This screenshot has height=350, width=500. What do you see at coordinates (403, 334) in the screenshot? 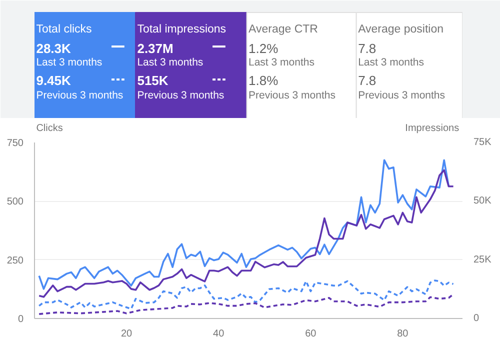
I see `x-tick-label: 80` at bounding box center [403, 334].